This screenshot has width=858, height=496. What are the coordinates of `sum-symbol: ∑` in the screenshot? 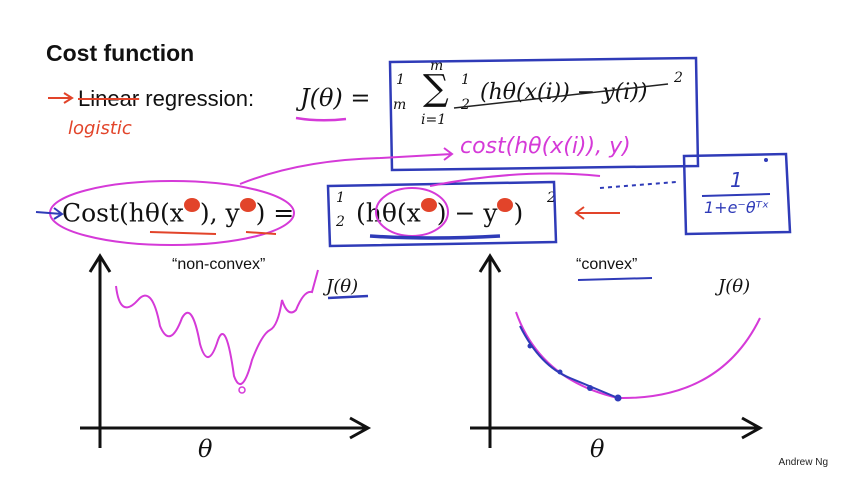 It's located at (436, 88).